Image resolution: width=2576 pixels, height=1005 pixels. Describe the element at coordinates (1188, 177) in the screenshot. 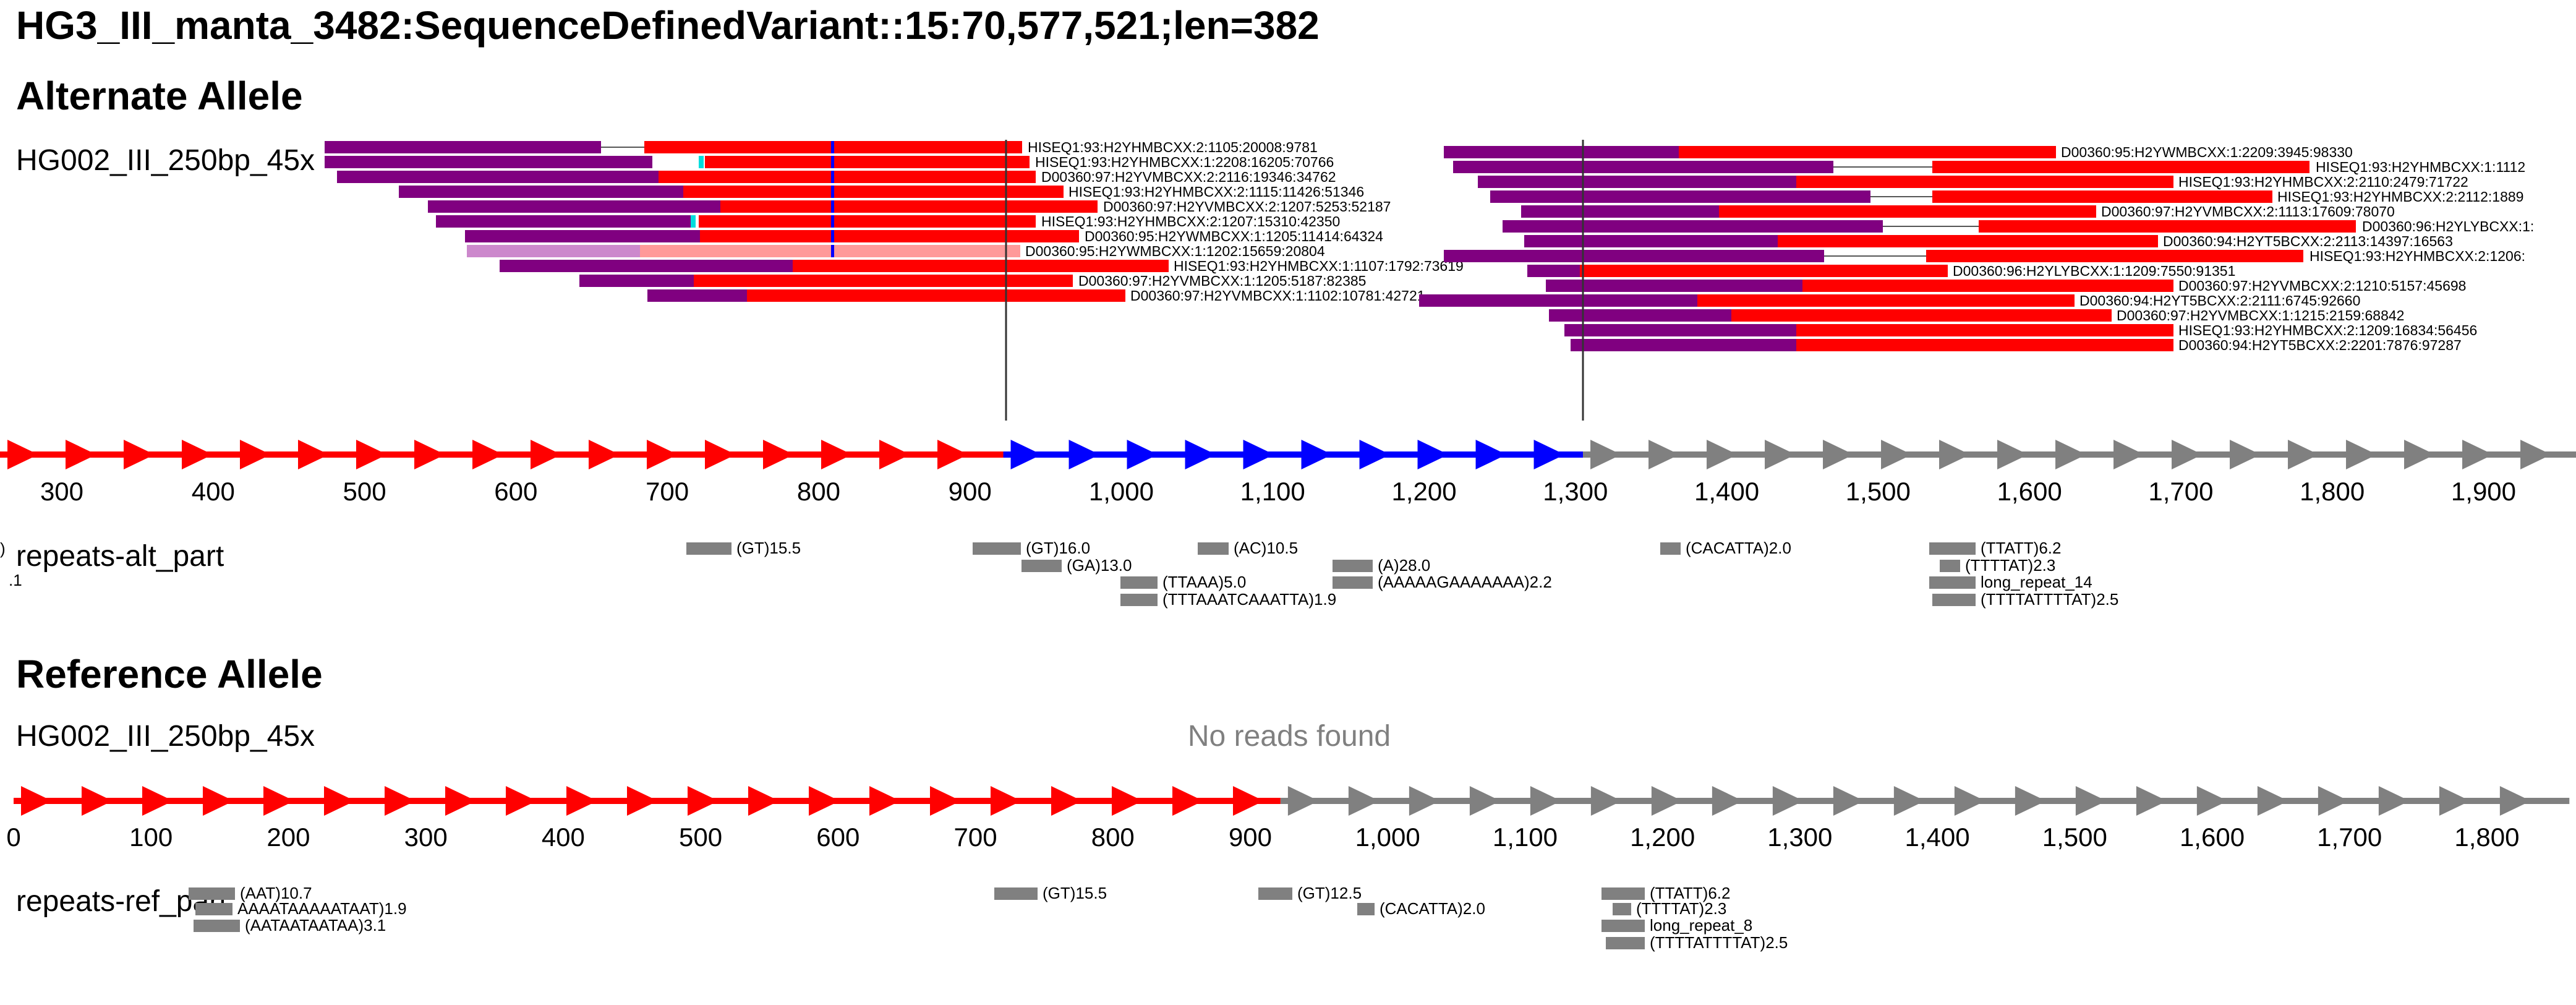

I see `read-name-label: D00360:97:H2YVMBCXX:2:2116:19346:34762` at that location.